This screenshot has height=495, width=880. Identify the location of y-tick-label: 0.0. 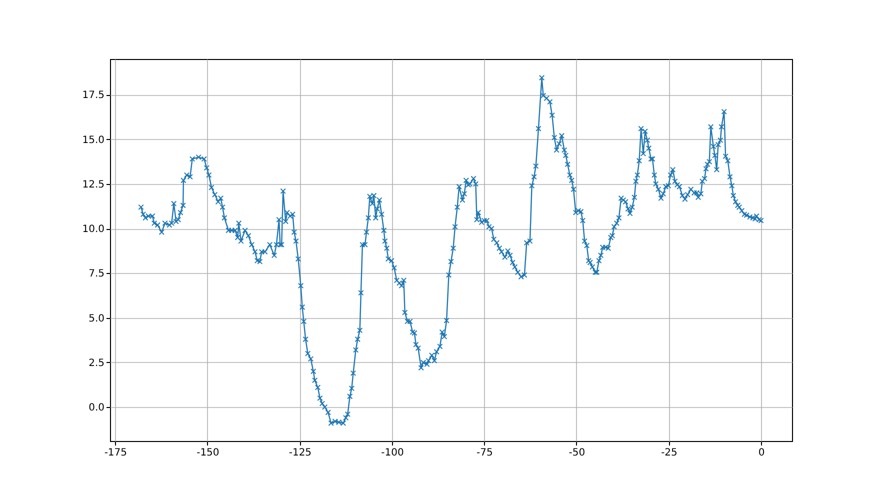
(96, 408).